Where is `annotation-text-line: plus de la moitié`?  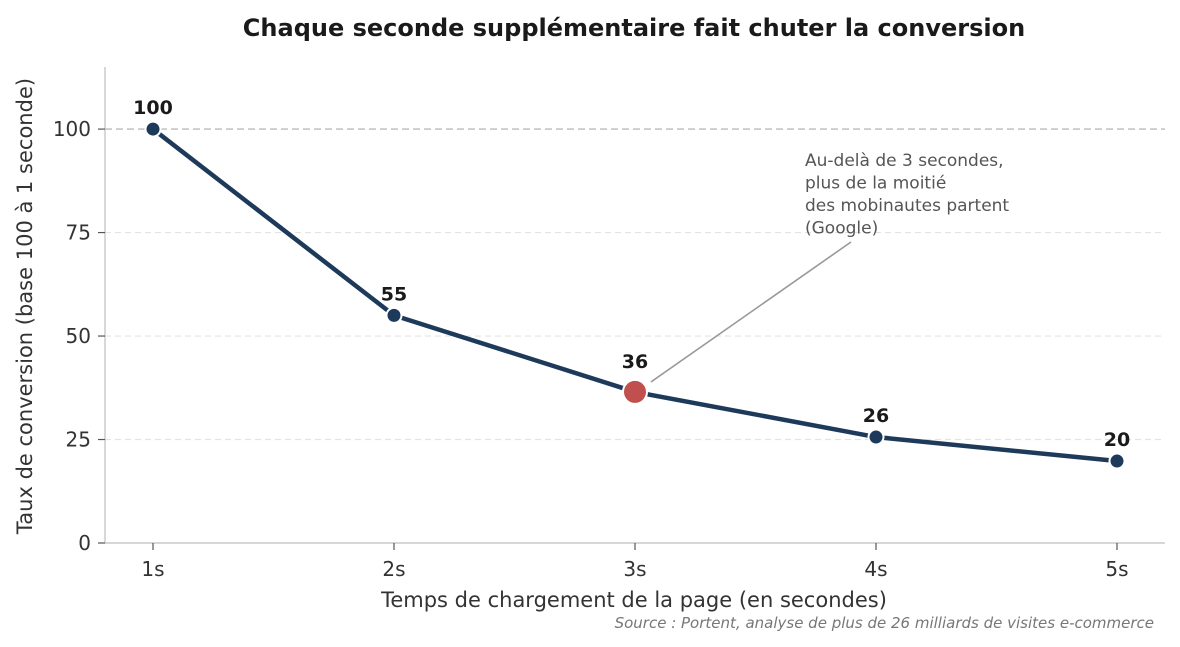 annotation-text-line: plus de la moitié is located at coordinates (875, 184).